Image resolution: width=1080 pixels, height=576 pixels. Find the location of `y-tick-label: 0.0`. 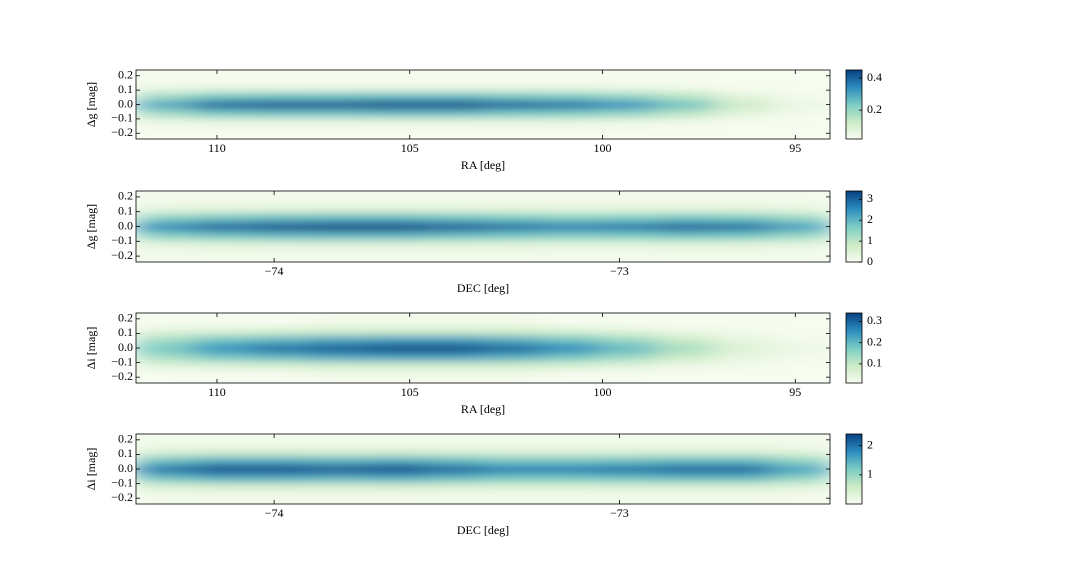

y-tick-label: 0.0 is located at coordinates (125, 468).